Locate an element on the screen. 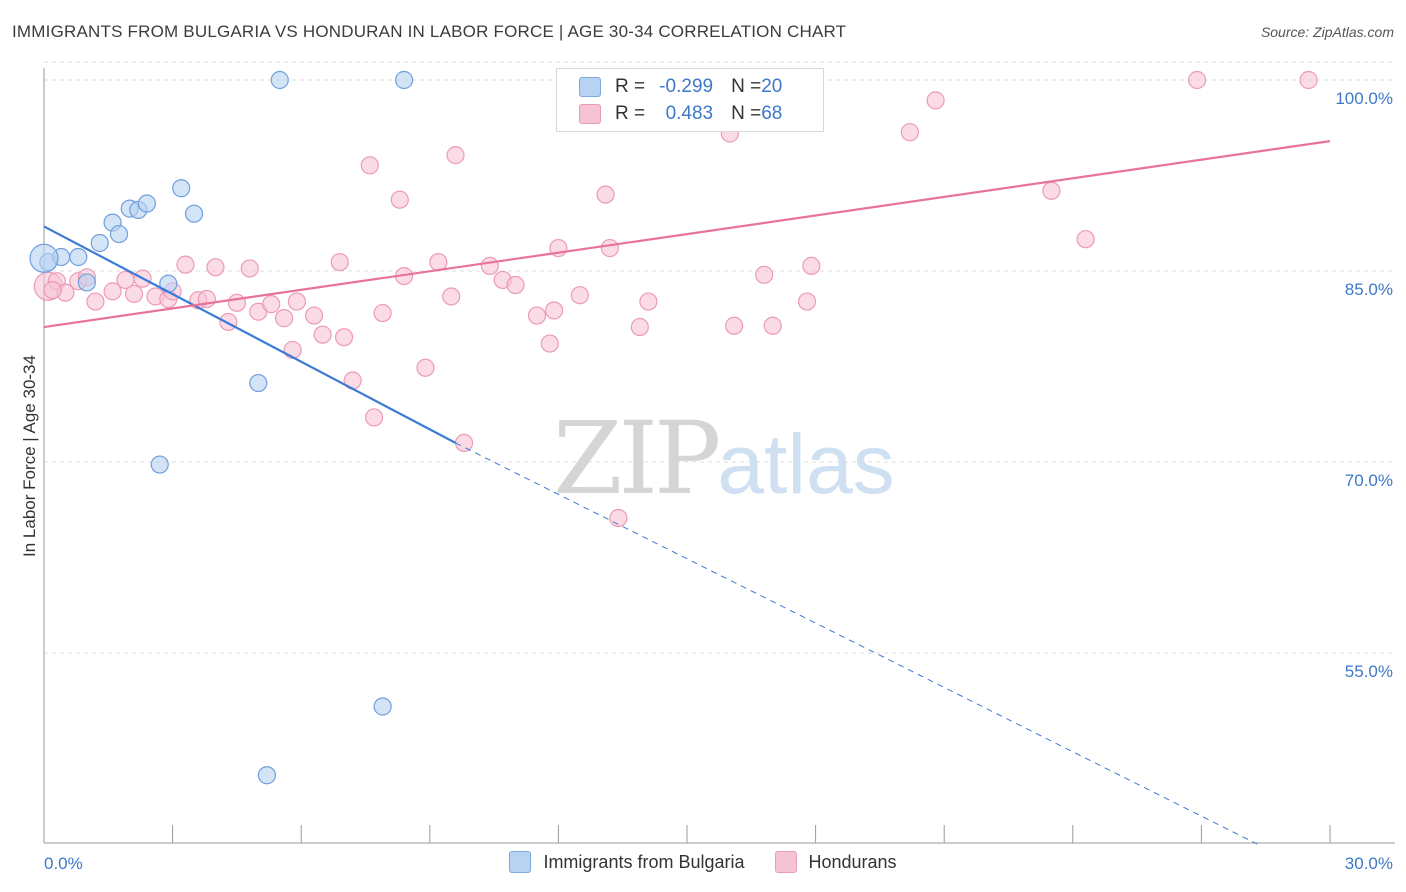 This screenshot has height=892, width=1406. series-swatch-blue is located at coordinates (520, 862).